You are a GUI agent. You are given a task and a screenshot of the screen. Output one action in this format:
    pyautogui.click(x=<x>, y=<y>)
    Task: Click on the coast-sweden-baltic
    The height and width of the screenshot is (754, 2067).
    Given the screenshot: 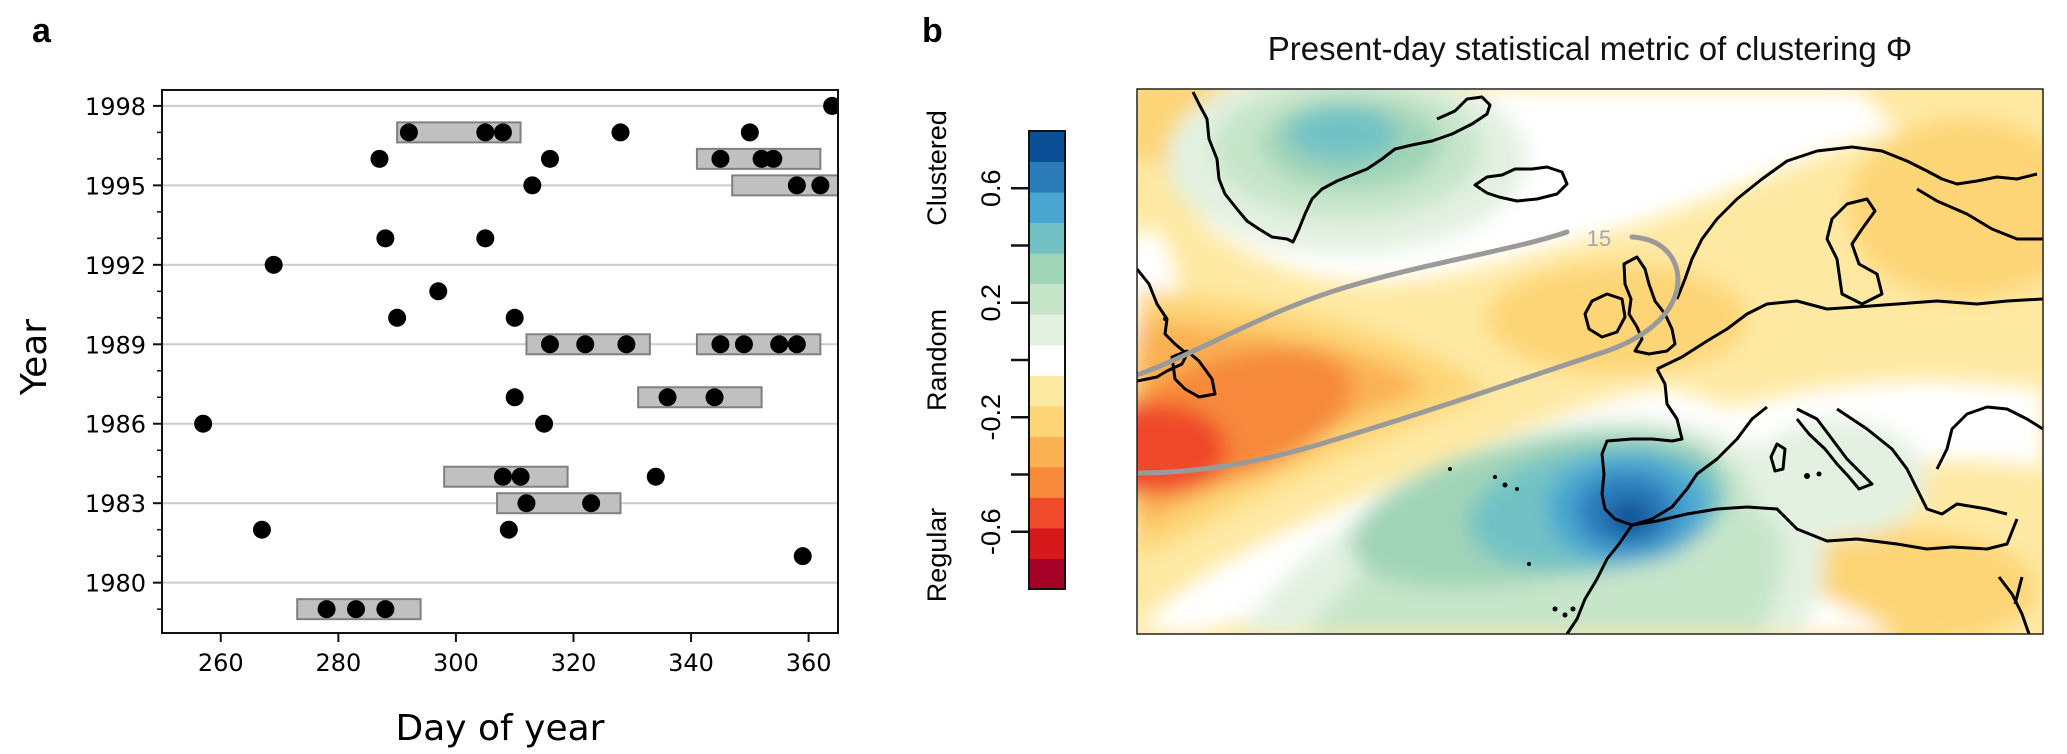 What is the action you would take?
    pyautogui.click(x=1854, y=251)
    